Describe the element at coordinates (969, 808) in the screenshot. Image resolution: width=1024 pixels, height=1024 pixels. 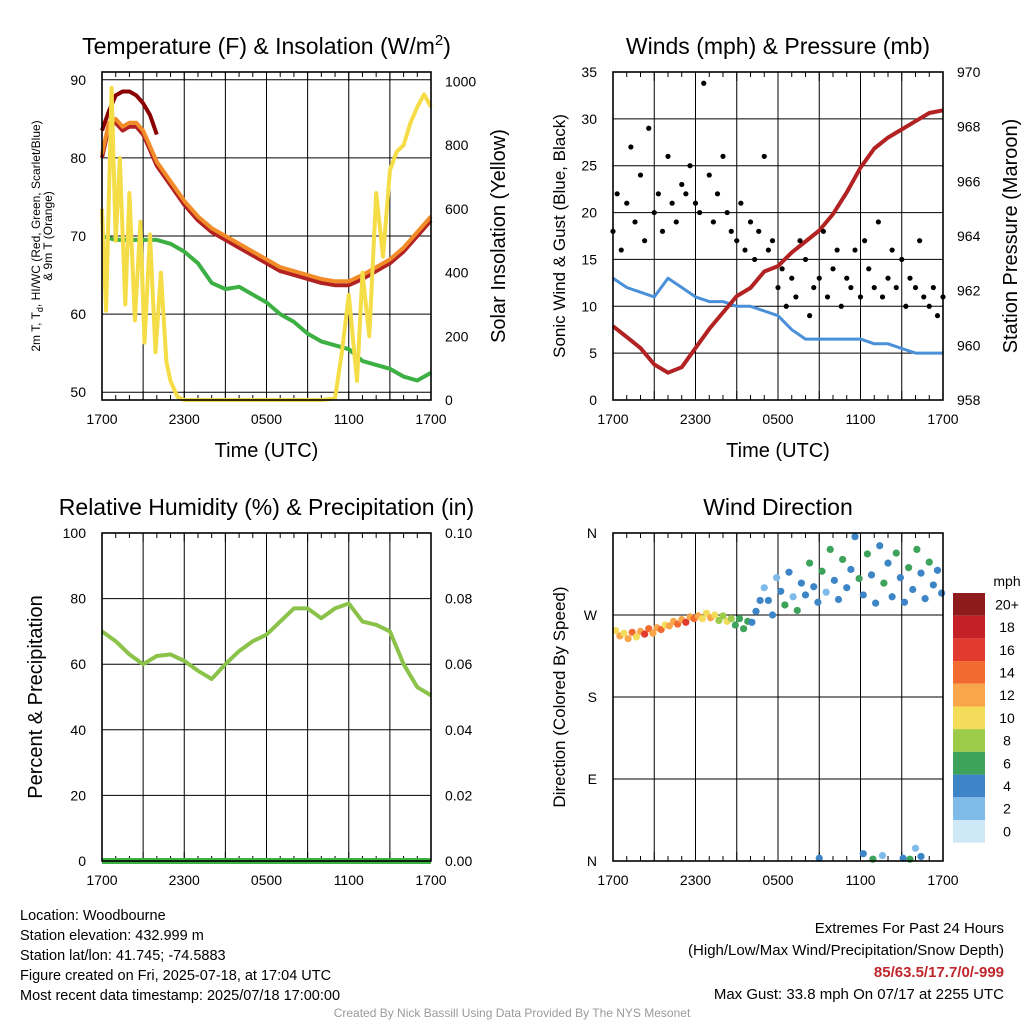
I see `panel4-legend-swatch` at that location.